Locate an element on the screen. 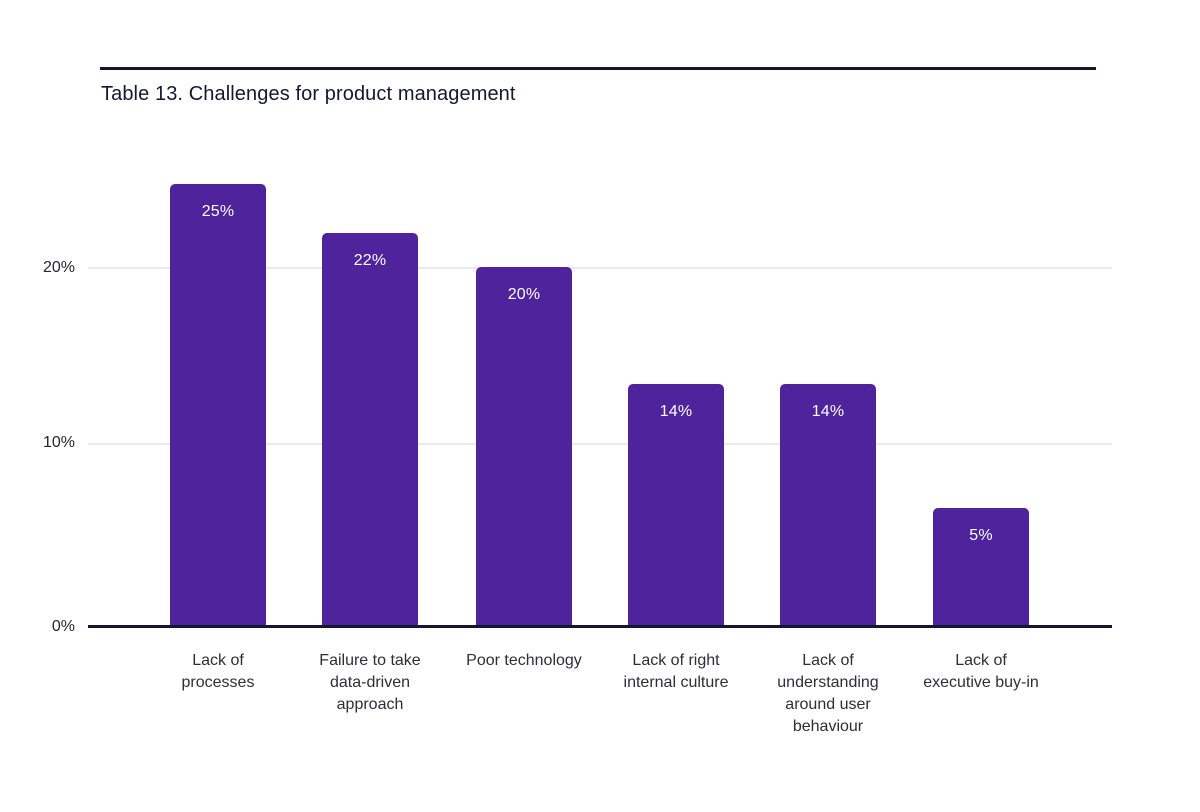  category-label-line: understanding is located at coordinates (828, 682).